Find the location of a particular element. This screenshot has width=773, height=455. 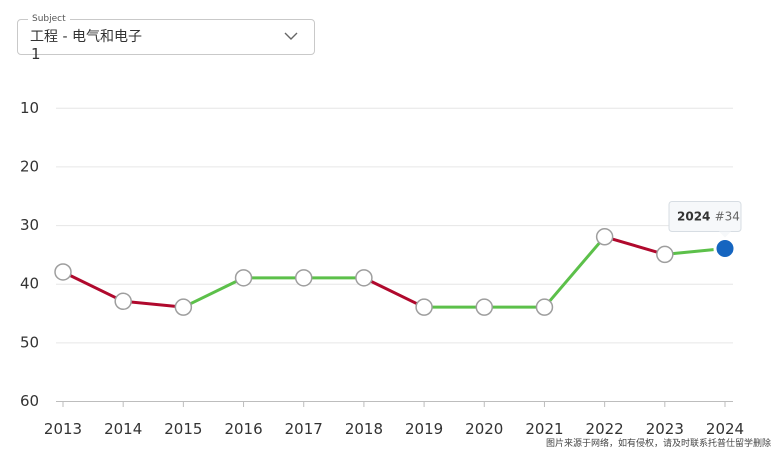

x-tick-label: 2014 is located at coordinates (123, 429).